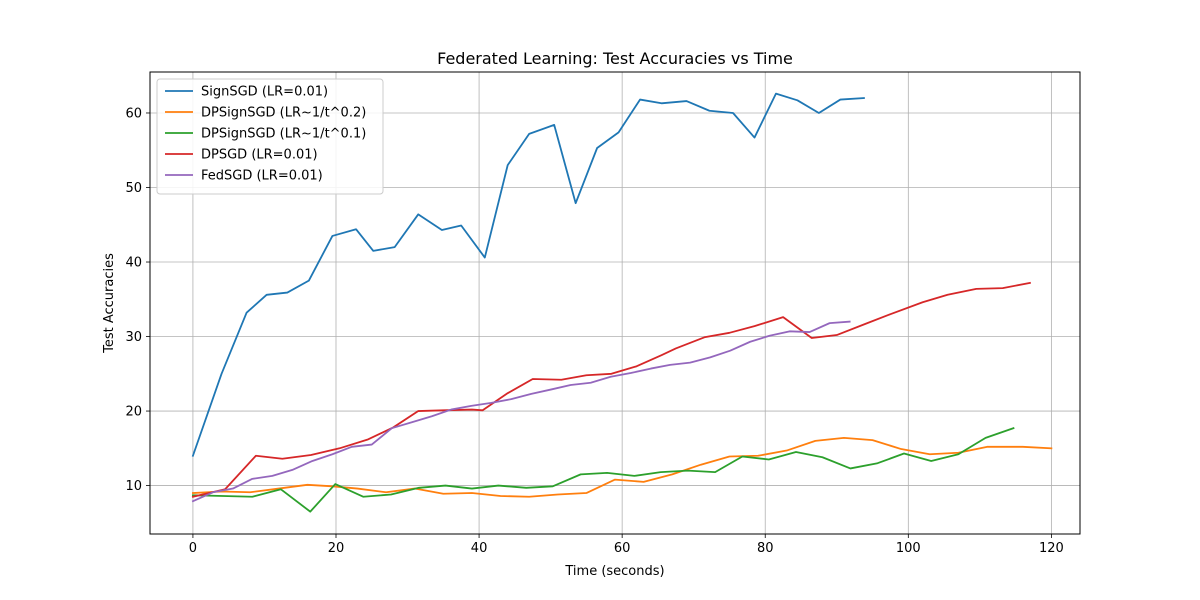 This screenshot has width=1200, height=600. Describe the element at coordinates (1051, 548) in the screenshot. I see `x-tick-label: 120` at that location.